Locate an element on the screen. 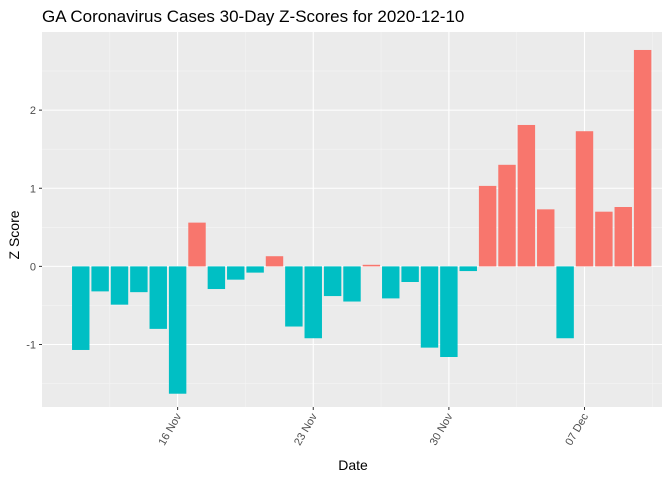 This screenshot has width=672, height=480. x-tick-label: 07 Dec is located at coordinates (577, 429).